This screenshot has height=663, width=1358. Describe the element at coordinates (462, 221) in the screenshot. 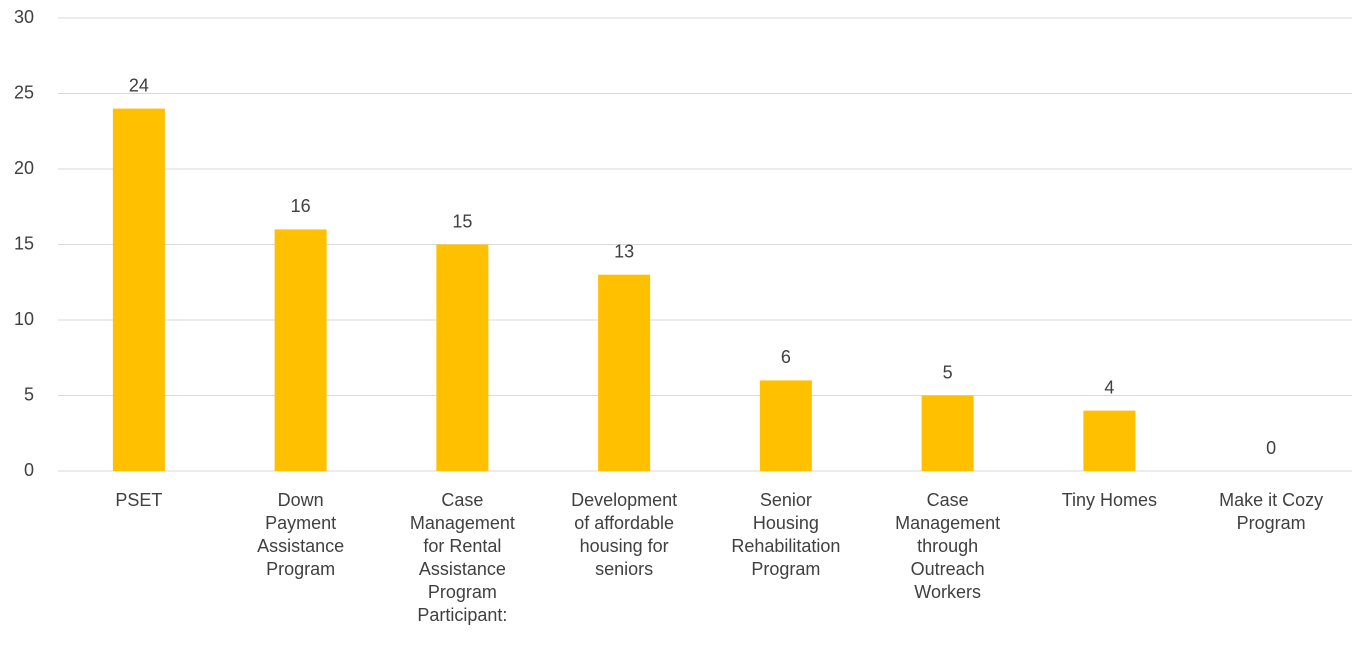

I see `data-label: 15` at that location.